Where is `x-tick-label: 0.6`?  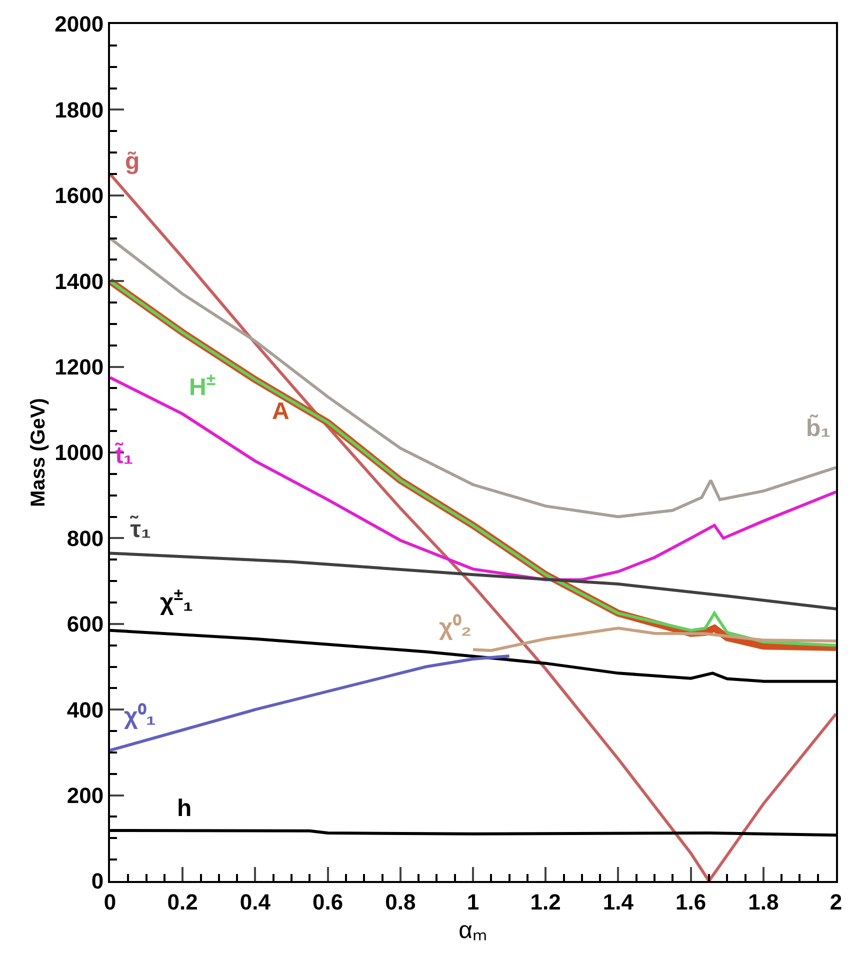
x-tick-label: 0.6 is located at coordinates (328, 901).